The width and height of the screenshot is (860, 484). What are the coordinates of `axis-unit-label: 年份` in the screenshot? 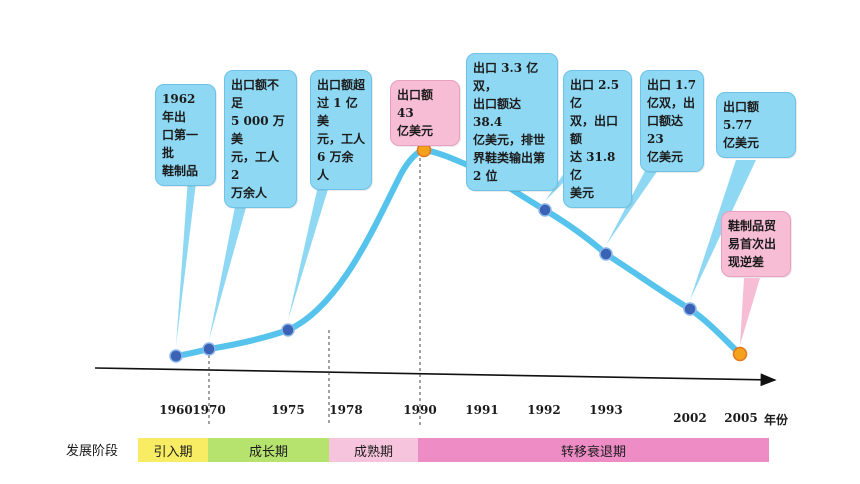 It's located at (776, 420).